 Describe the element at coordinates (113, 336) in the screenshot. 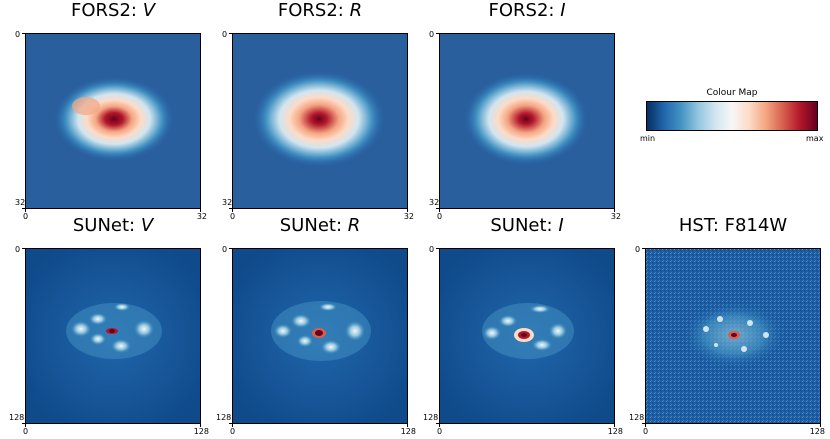

I see `image-sunet-v` at that location.